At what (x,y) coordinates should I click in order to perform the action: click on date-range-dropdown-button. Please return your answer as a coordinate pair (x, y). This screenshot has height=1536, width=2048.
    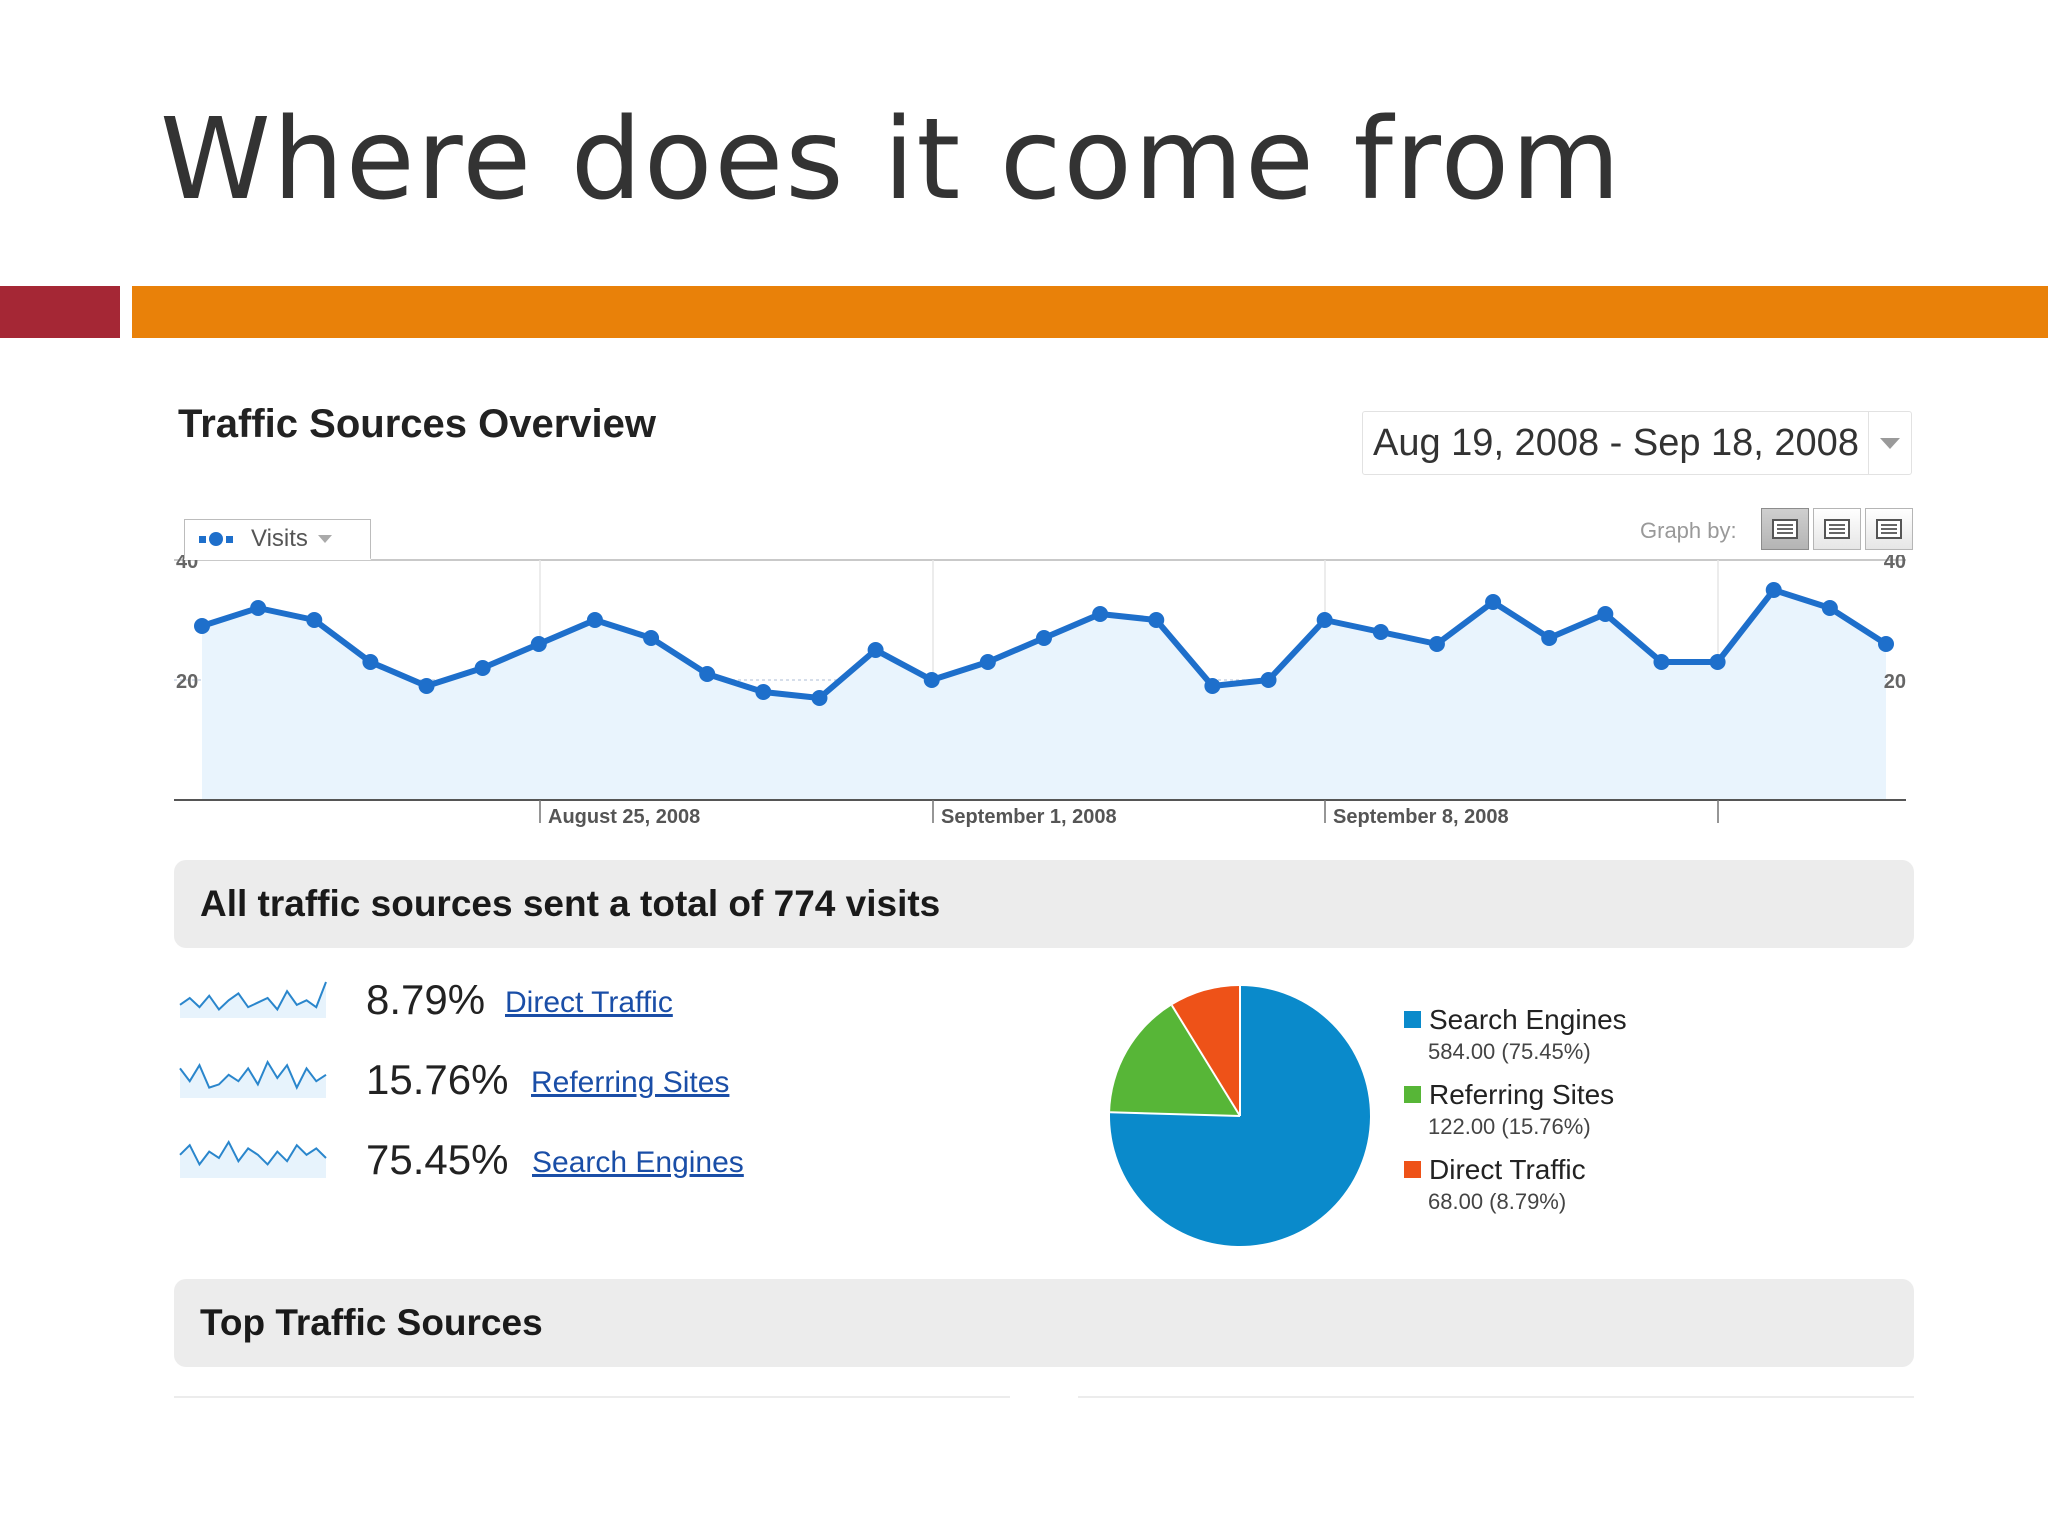
    Looking at the image, I should click on (1889, 443).